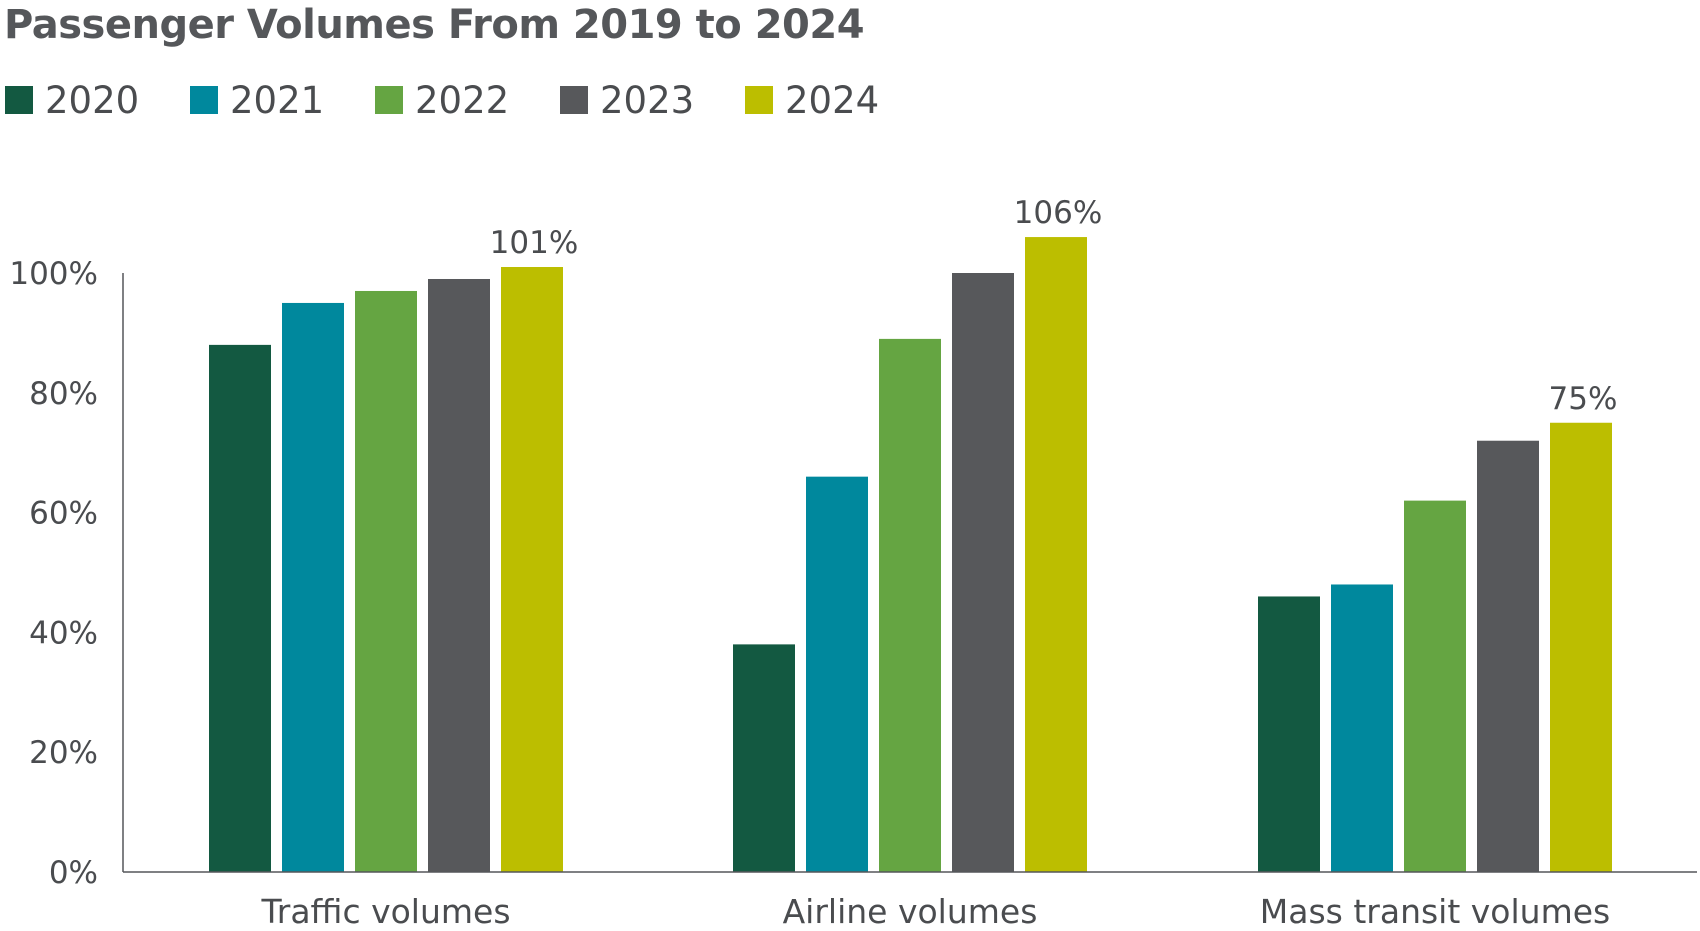  Describe the element at coordinates (277, 100) in the screenshot. I see `legend-label: 2021` at that location.